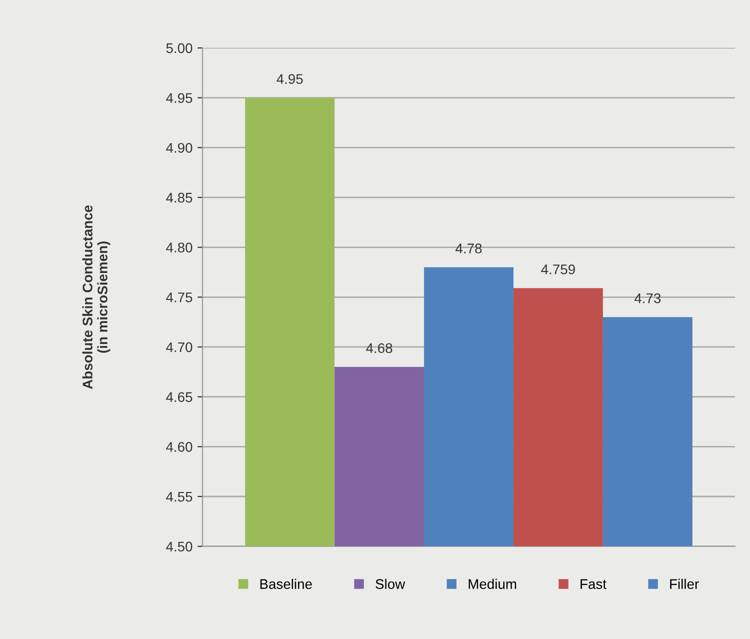  I want to click on legend-label: Medium, so click(492, 583).